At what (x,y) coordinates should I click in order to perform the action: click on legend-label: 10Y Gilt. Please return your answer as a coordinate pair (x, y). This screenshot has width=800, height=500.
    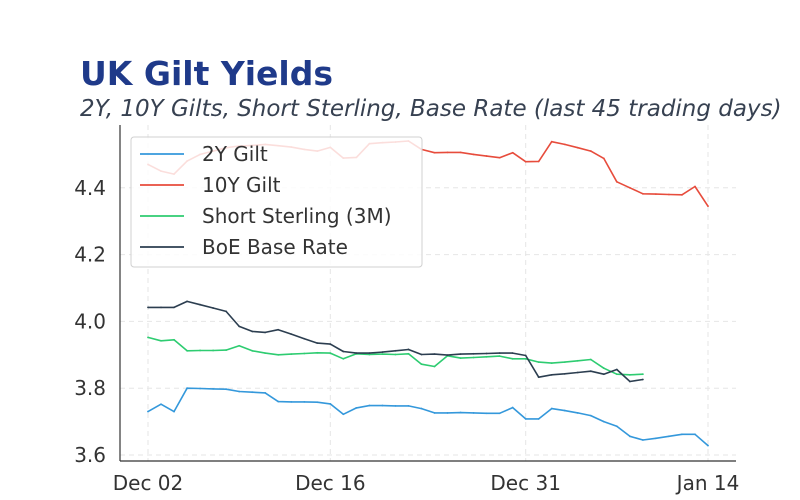
    Looking at the image, I should click on (241, 185).